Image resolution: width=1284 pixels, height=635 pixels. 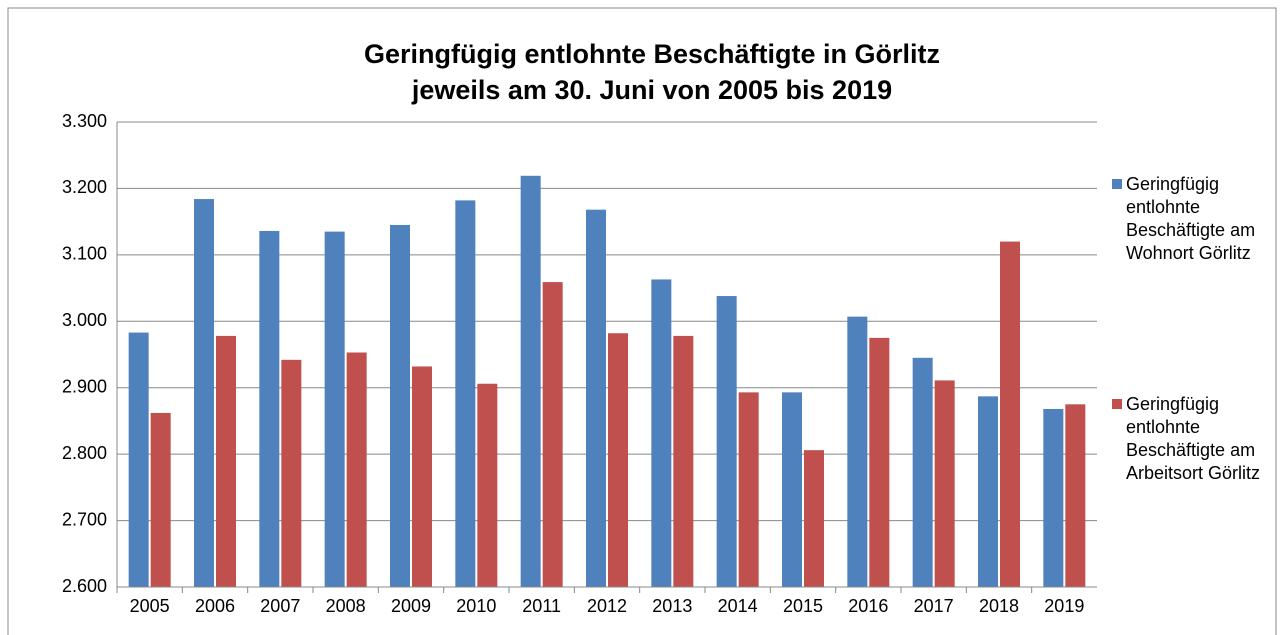 What do you see at coordinates (738, 606) in the screenshot?
I see `x-tick-label: 2014` at bounding box center [738, 606].